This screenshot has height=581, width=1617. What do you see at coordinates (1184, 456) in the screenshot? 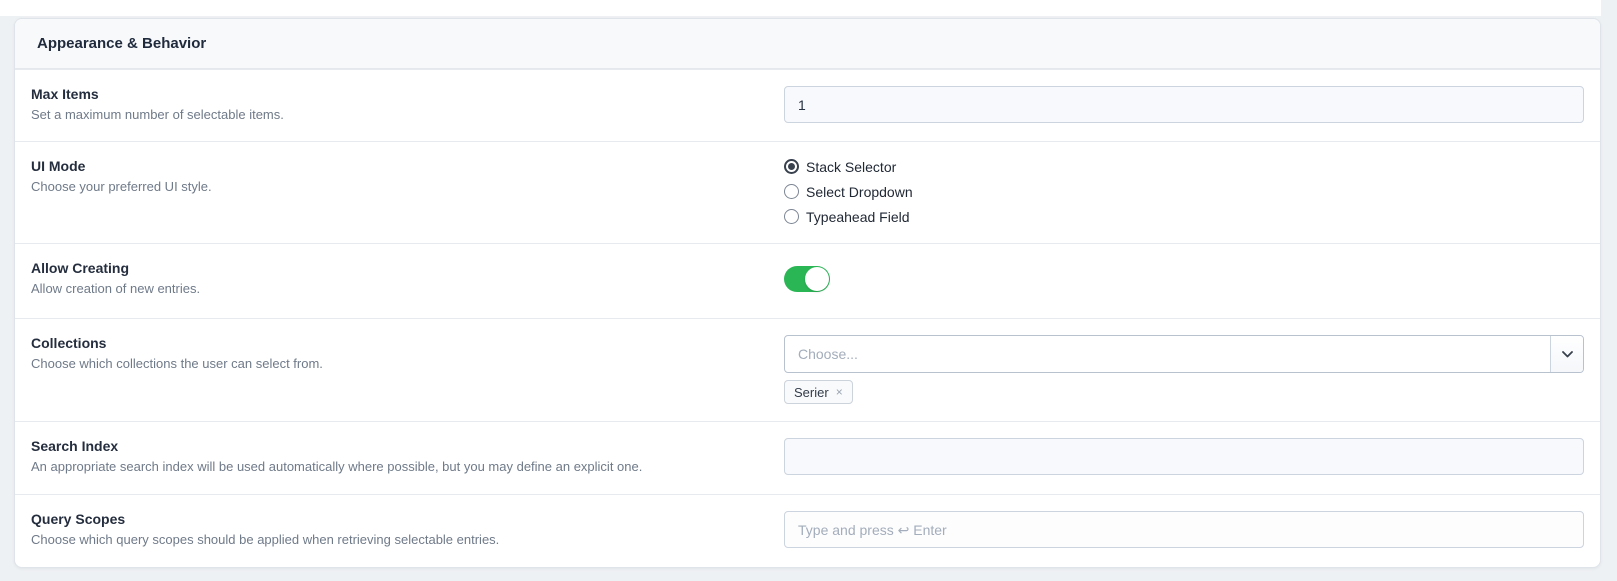
I see `search-index-input` at bounding box center [1184, 456].